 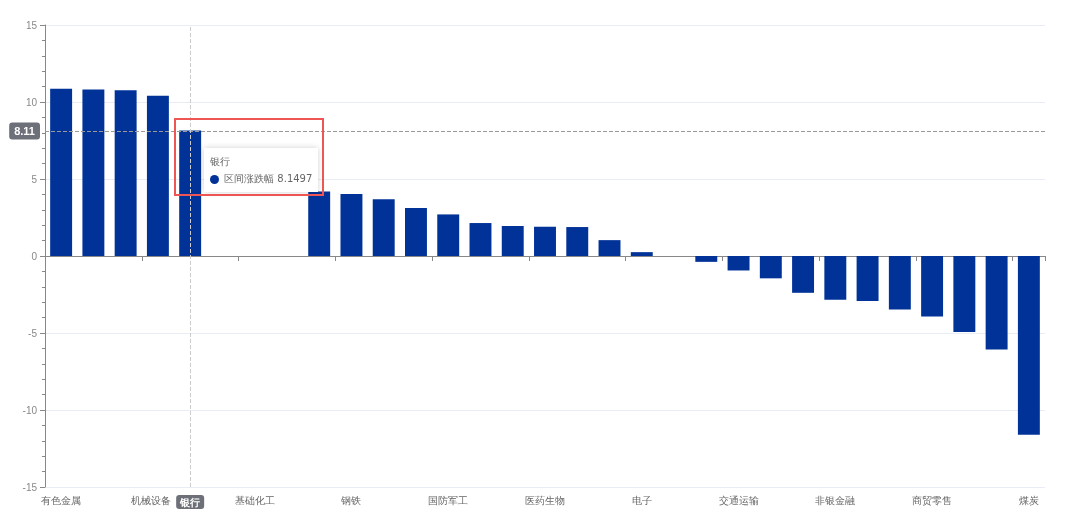 What do you see at coordinates (738, 500) in the screenshot?
I see `x-tick-label: 交通运输` at bounding box center [738, 500].